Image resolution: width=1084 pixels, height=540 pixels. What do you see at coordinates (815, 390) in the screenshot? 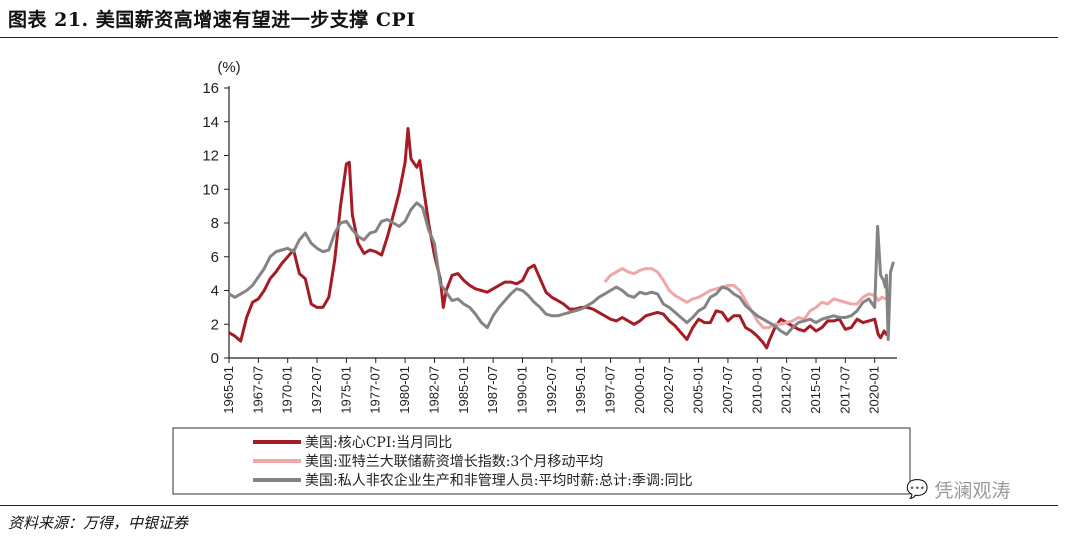
I see `x-tick-label: 2015-01` at bounding box center [815, 390].